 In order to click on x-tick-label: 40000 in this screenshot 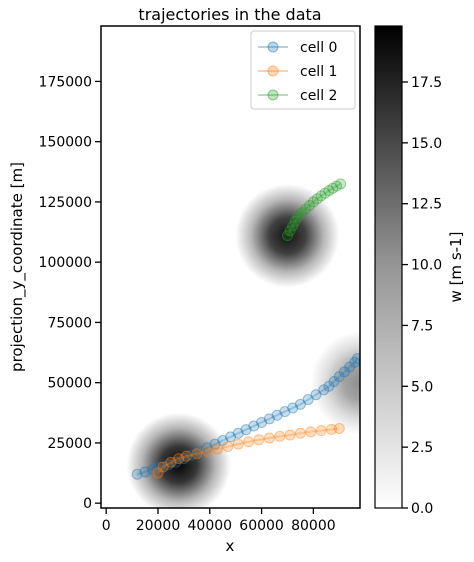, I will do `click(210, 526)`.